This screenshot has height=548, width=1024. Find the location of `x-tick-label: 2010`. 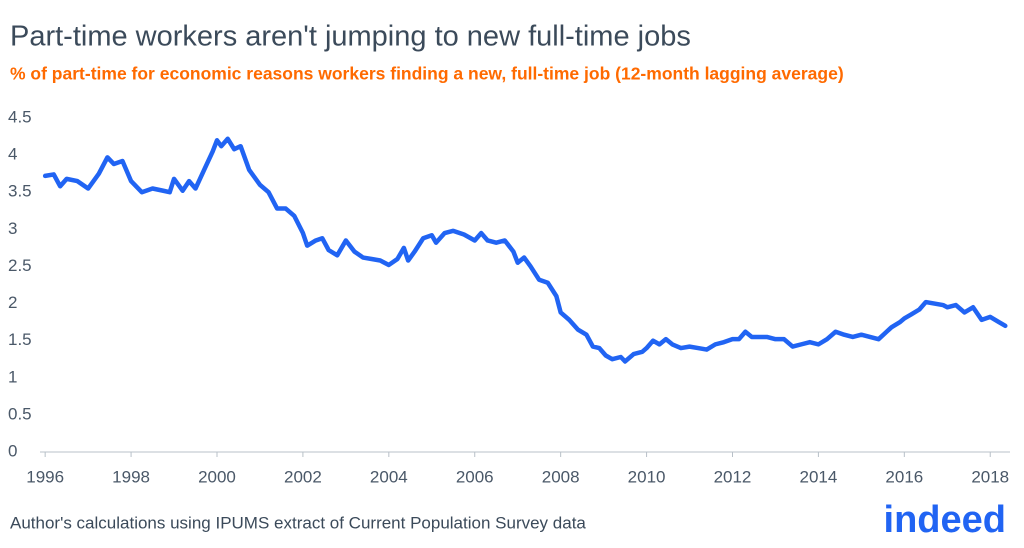

x-tick-label: 2010 is located at coordinates (647, 476).